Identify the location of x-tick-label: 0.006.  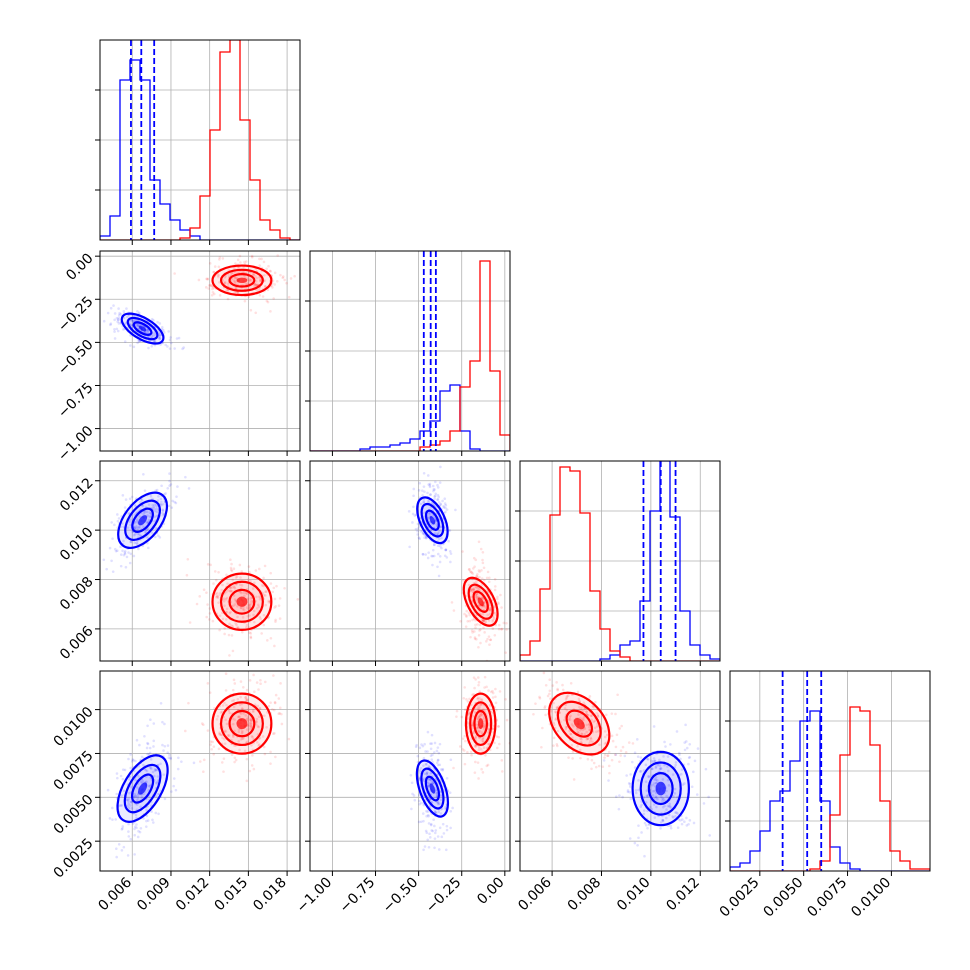
(115, 894).